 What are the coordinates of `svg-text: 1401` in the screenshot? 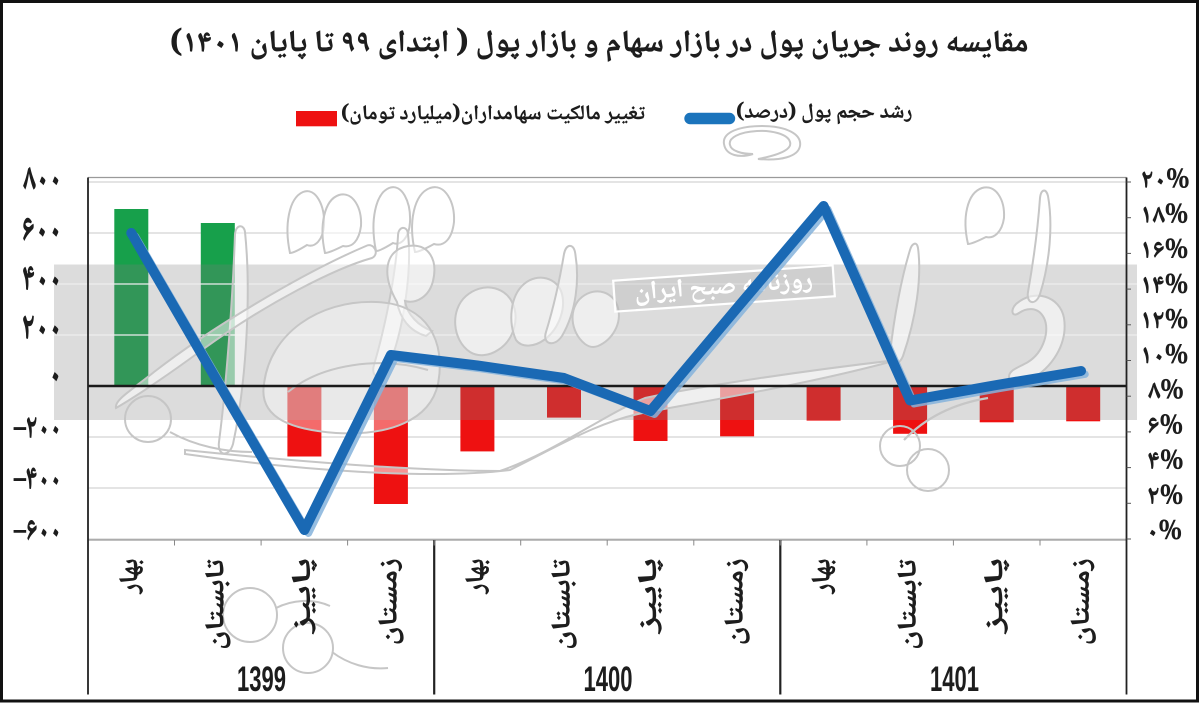 It's located at (954, 679).